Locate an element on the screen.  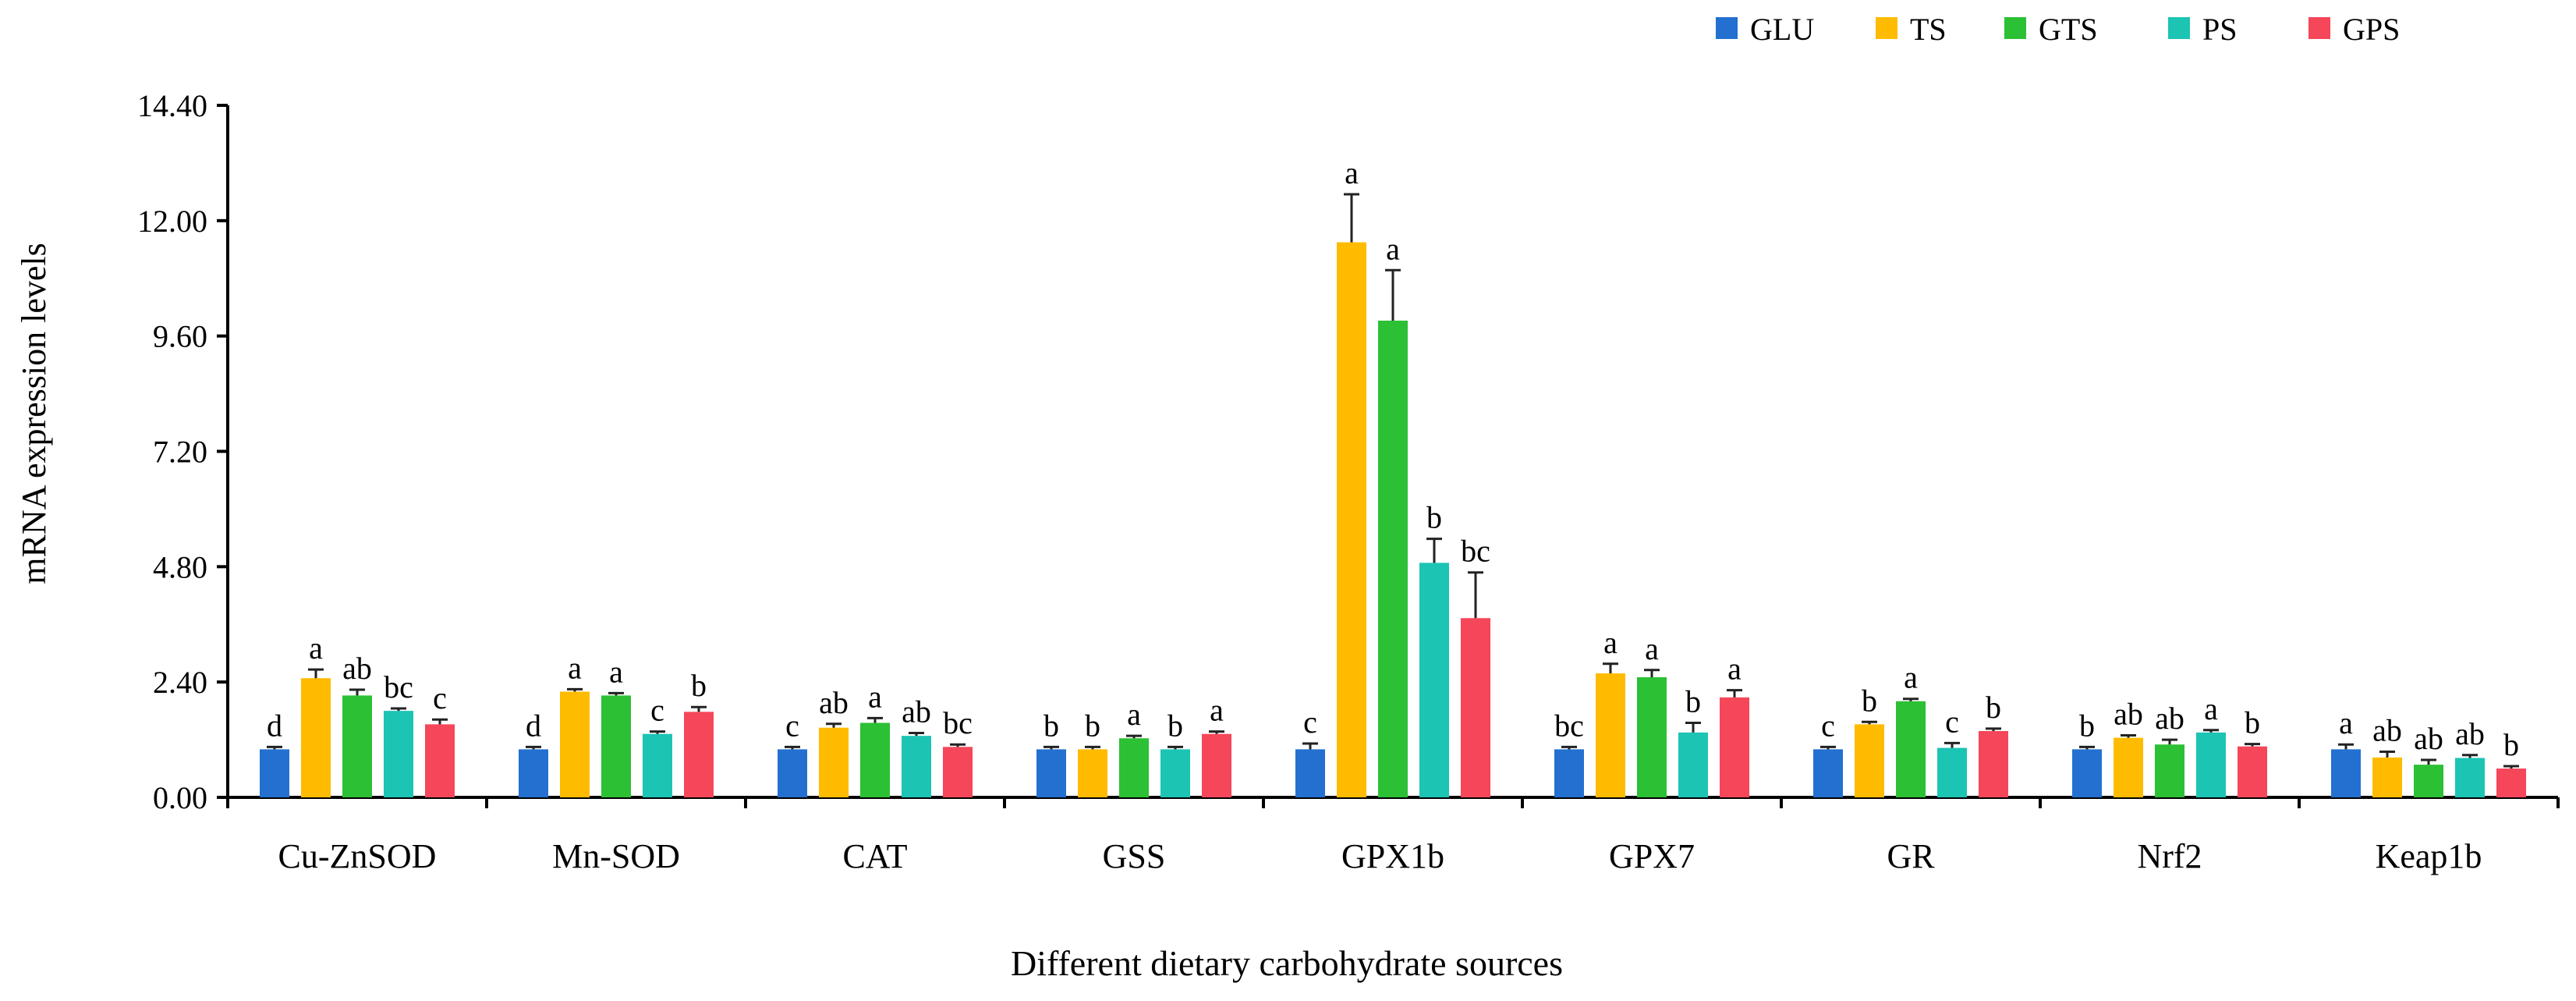
legend-label: PS is located at coordinates (2220, 29).